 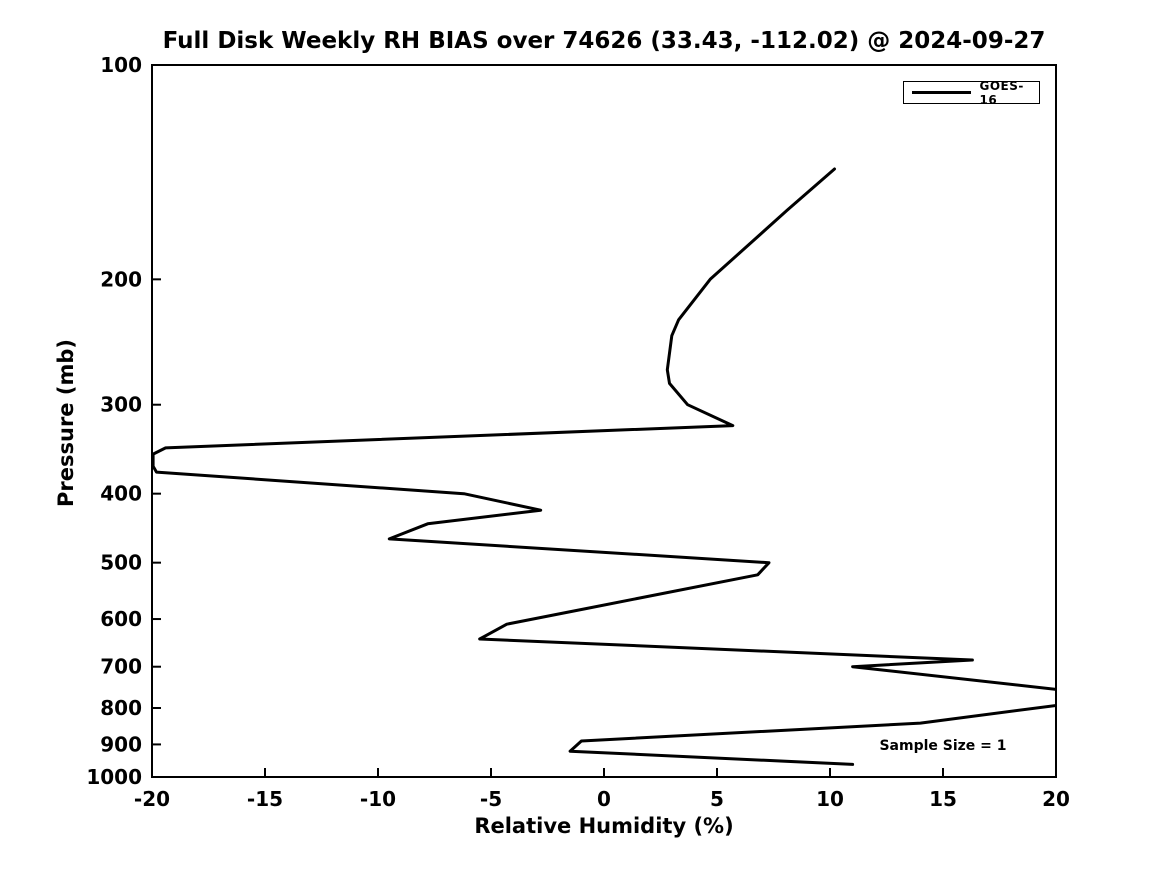 I want to click on x-axis-label: Relative Humidity (%), so click(x=604, y=826).